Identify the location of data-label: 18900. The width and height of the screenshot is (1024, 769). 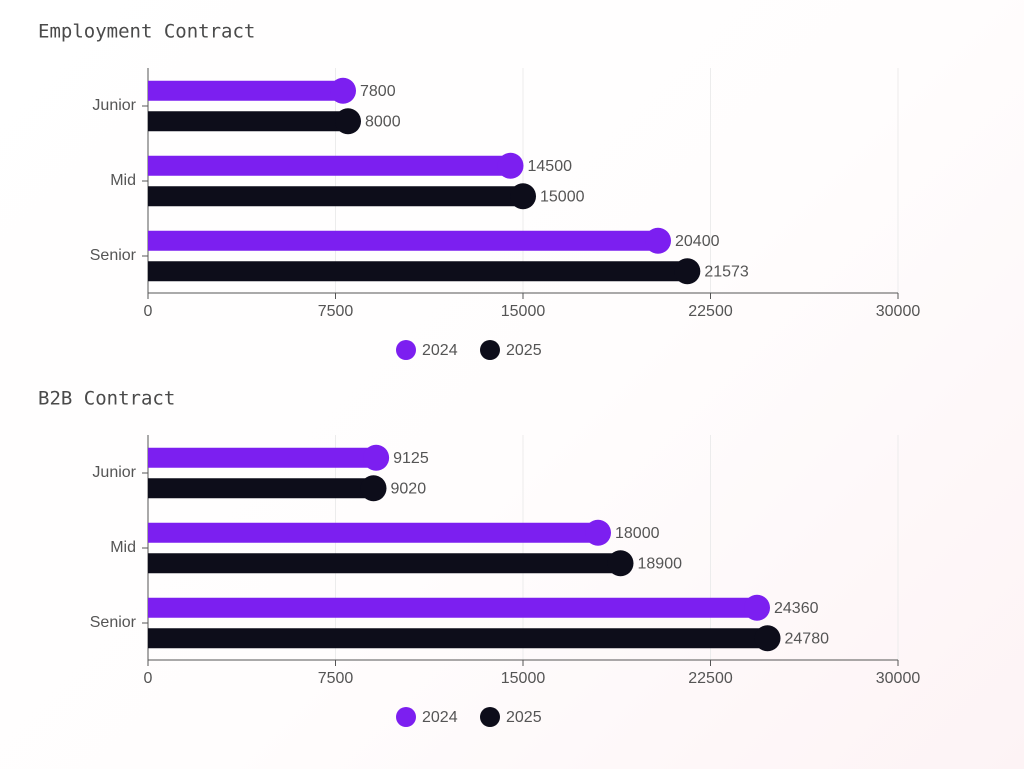
(660, 563).